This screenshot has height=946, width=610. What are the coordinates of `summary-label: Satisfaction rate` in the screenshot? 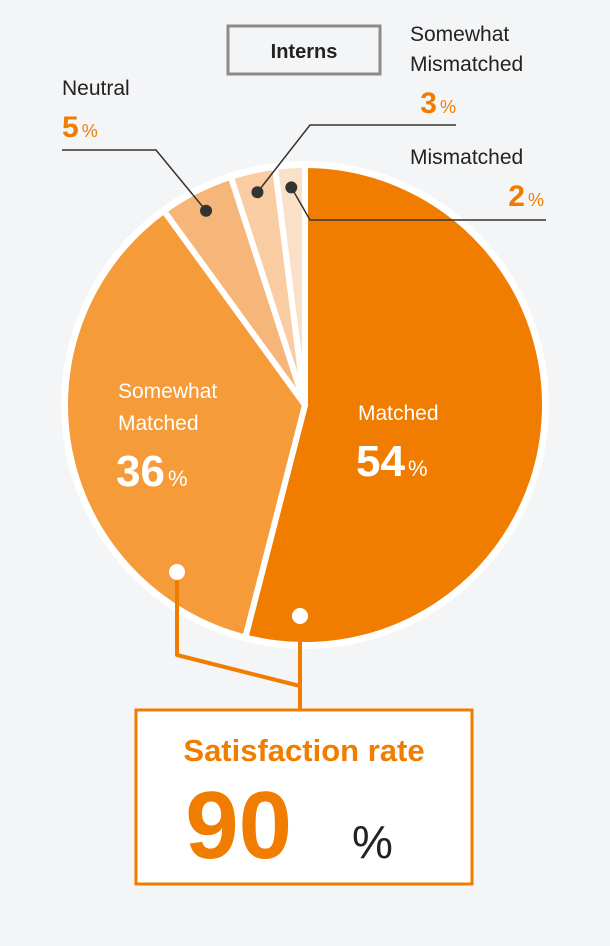 It's located at (303, 750).